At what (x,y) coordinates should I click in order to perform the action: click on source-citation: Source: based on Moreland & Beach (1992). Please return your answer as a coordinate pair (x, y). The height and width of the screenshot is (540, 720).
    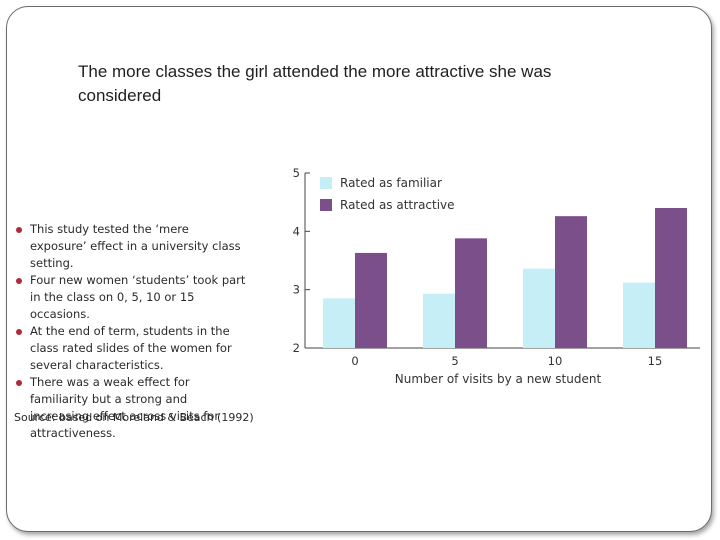
    Looking at the image, I should click on (134, 417).